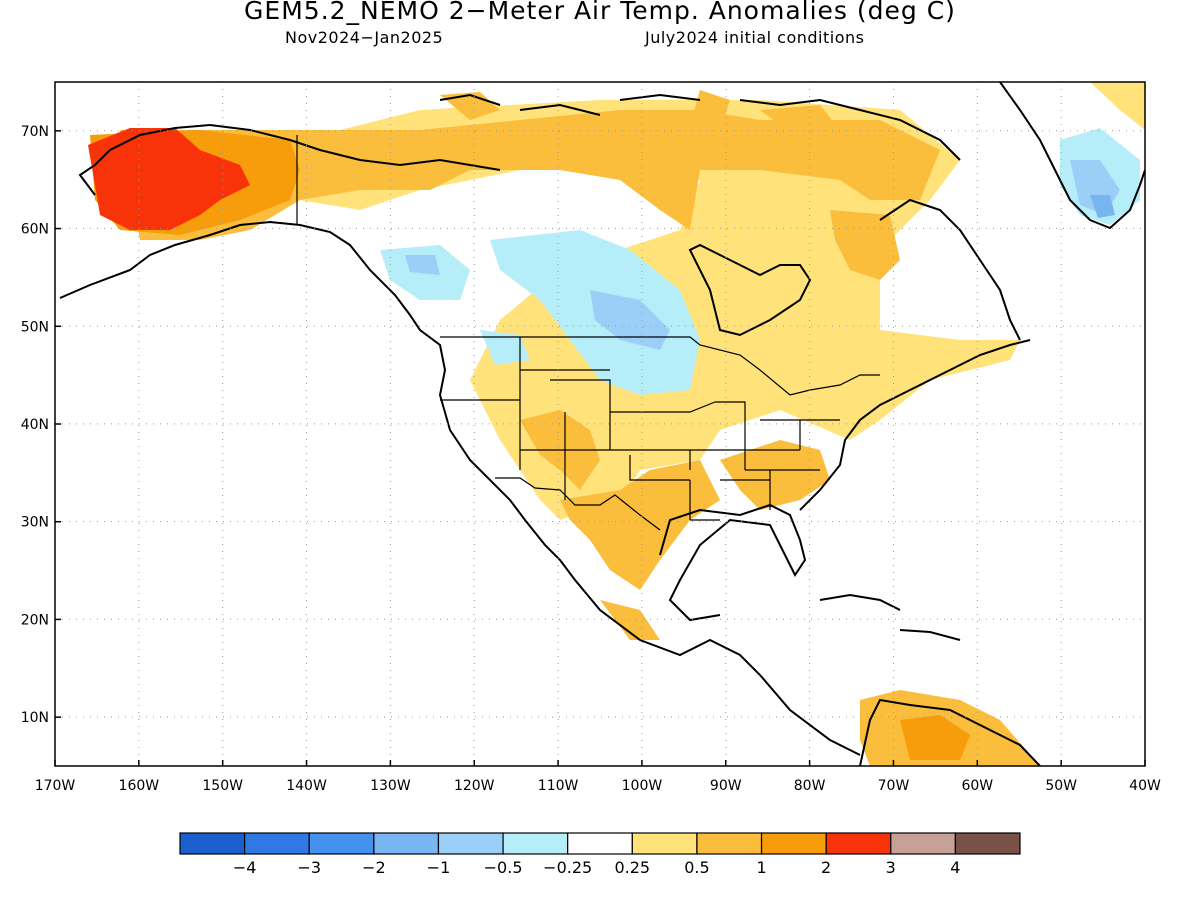 The height and width of the screenshot is (900, 1200). I want to click on anomaly-fill-quebec, so click(865, 245).